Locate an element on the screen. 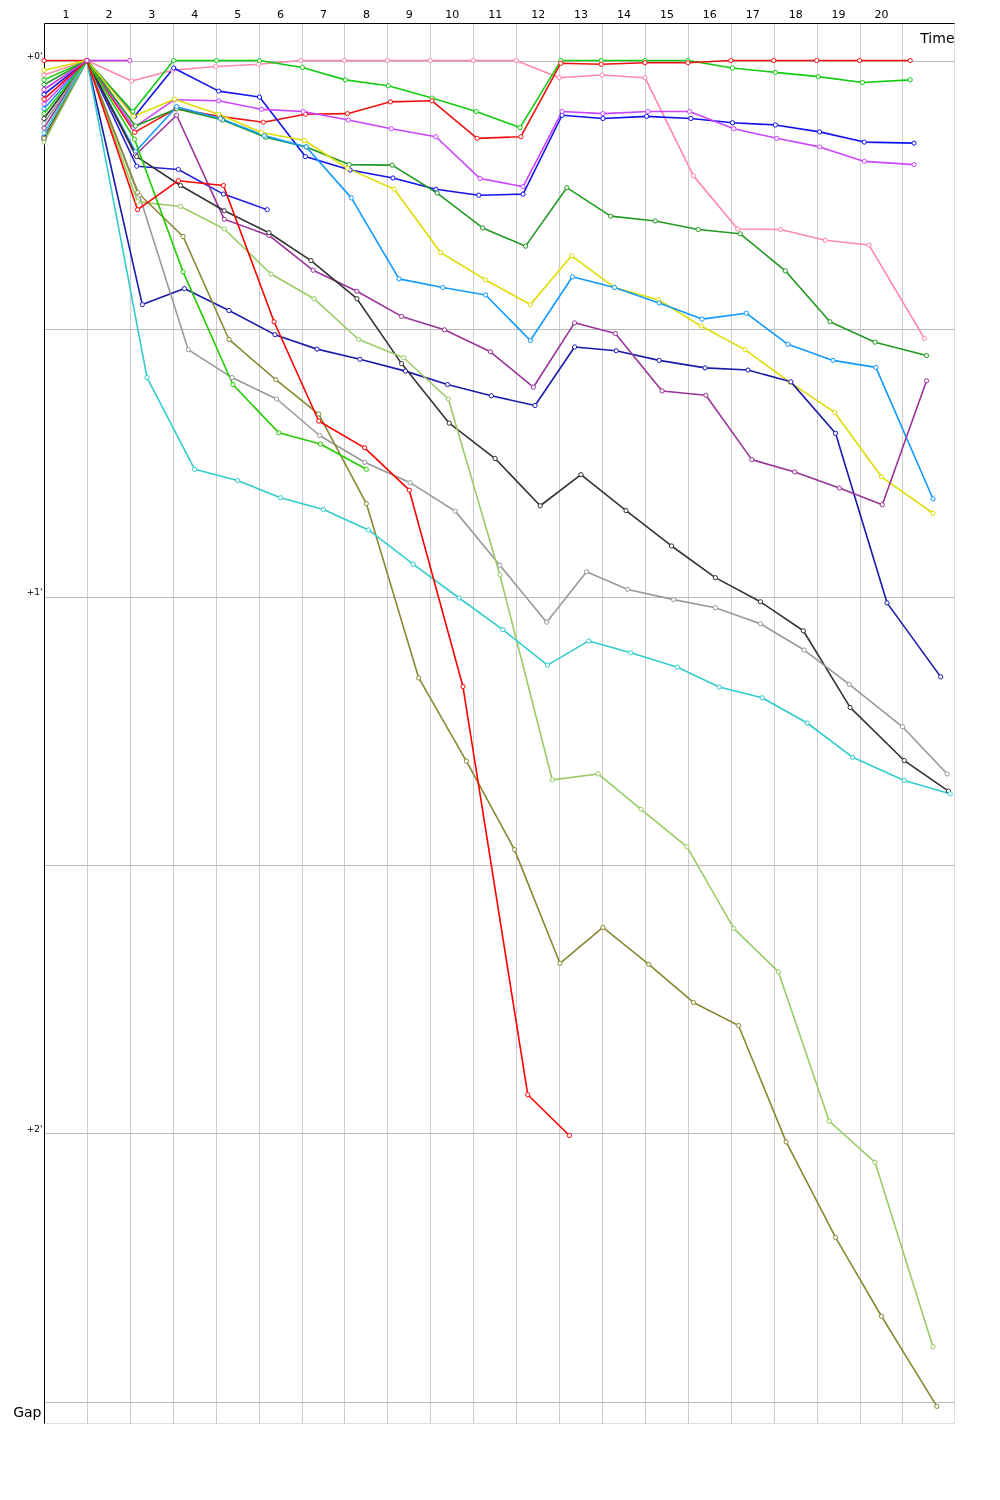 The image size is (1000, 1500). x-tick-label: 19 is located at coordinates (838, 14).